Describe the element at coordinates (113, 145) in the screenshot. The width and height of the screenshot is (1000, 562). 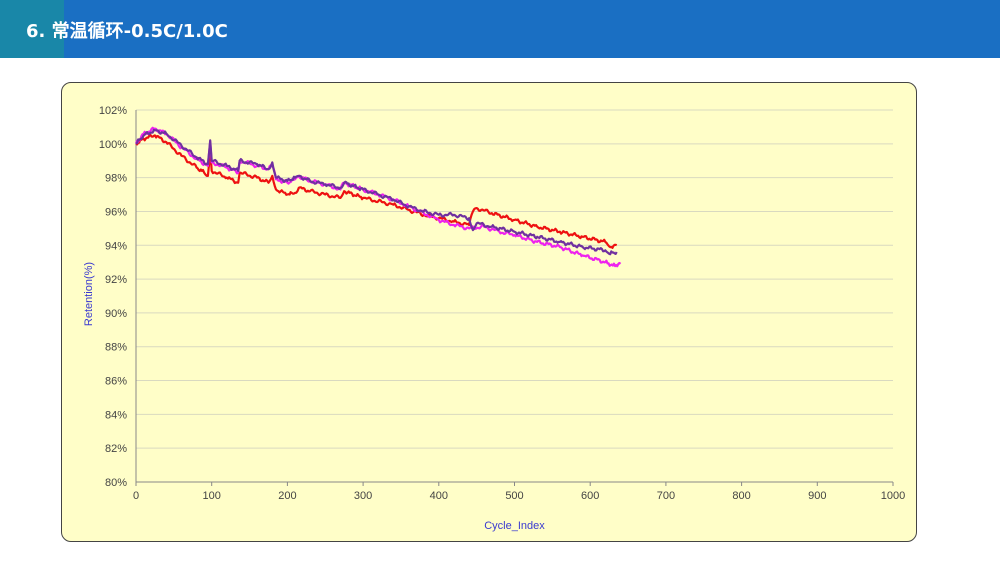
I see `y-tick-label: 100%` at that location.